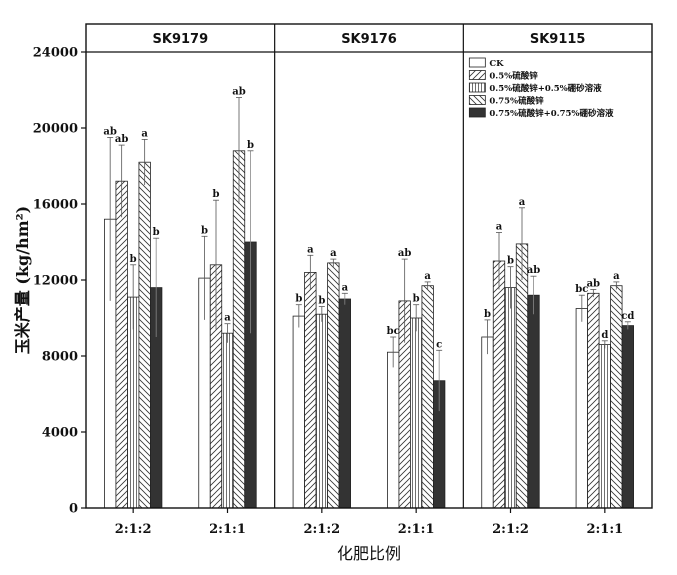 This screenshot has width=677, height=575. I want to click on y-axis-title: 玉米产量 (kg/hm²), so click(22, 280).